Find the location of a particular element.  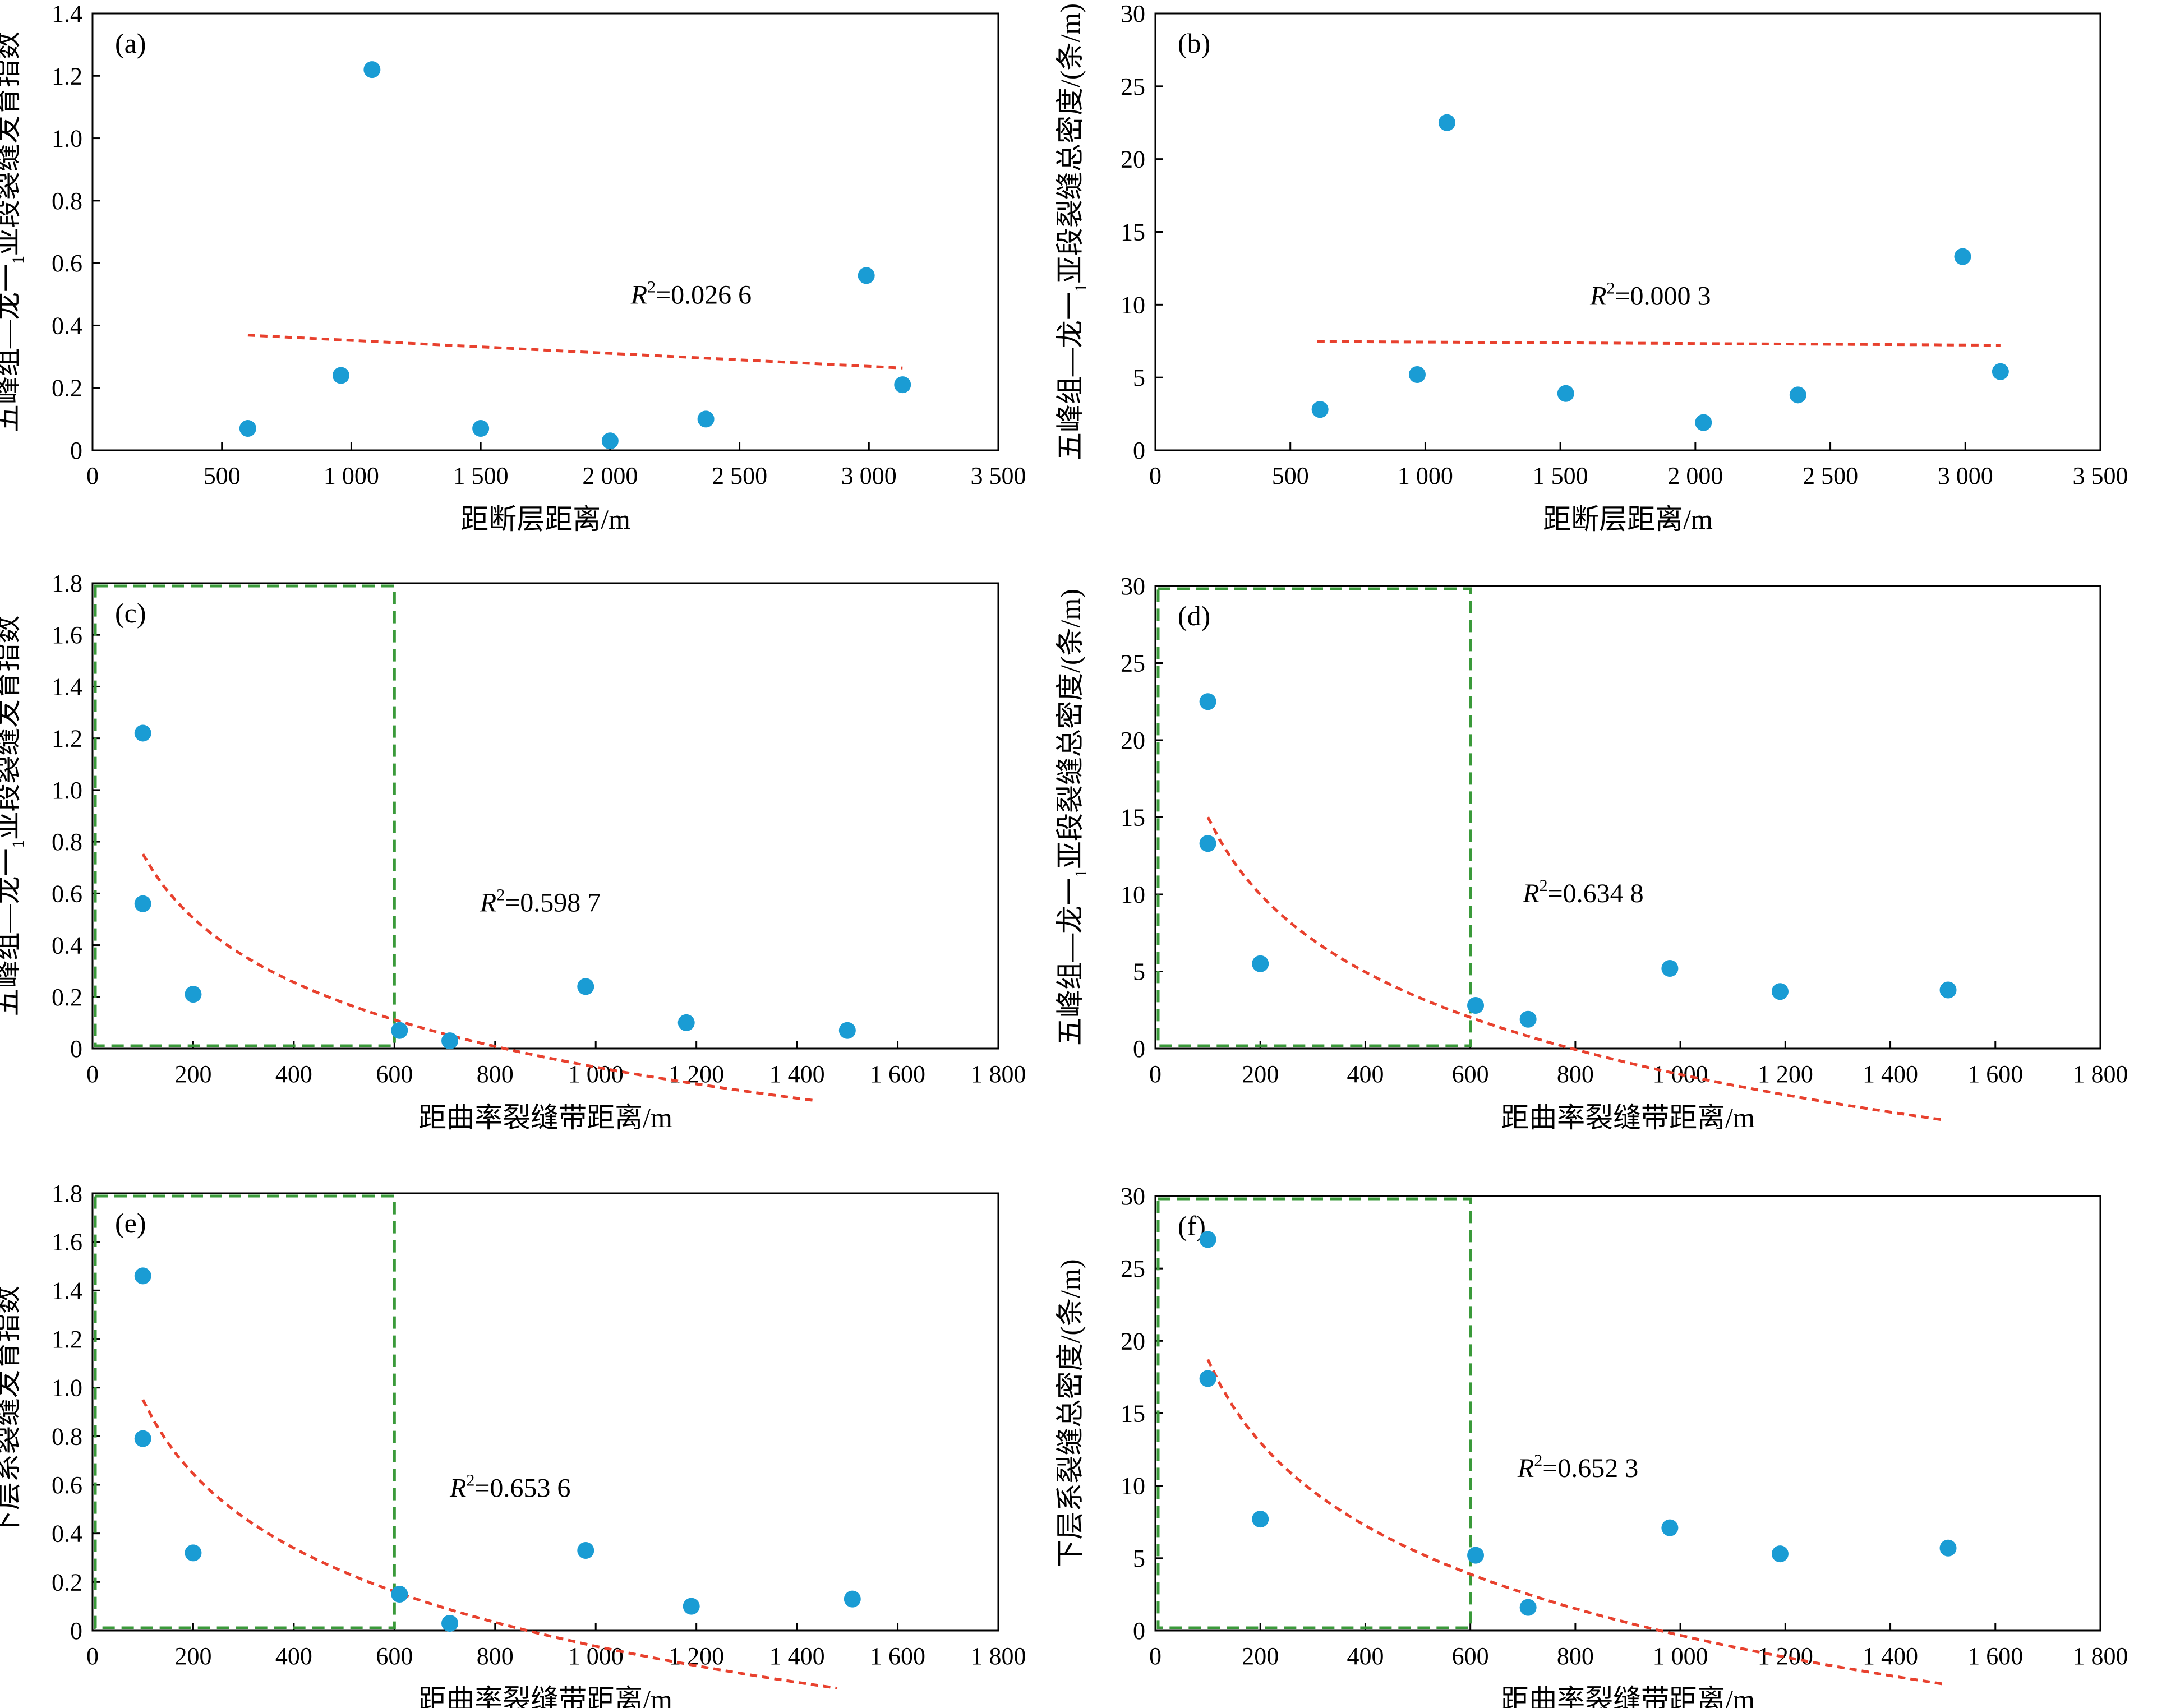

x-axis-label: 距断层距离/m is located at coordinates (545, 519).